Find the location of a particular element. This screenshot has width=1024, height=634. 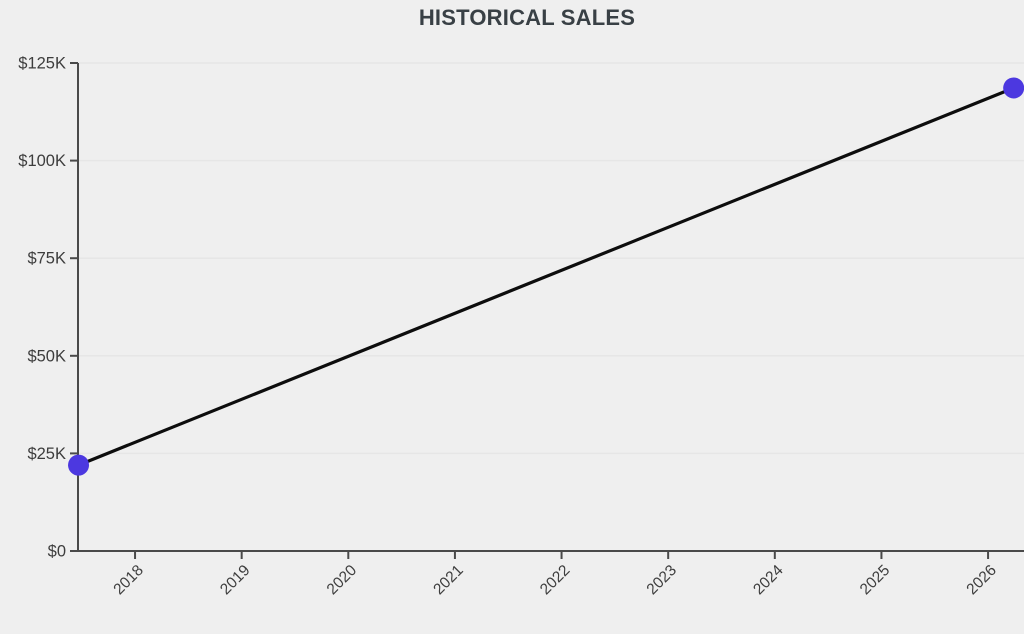

y-tick-label: $25K is located at coordinates (46, 454).